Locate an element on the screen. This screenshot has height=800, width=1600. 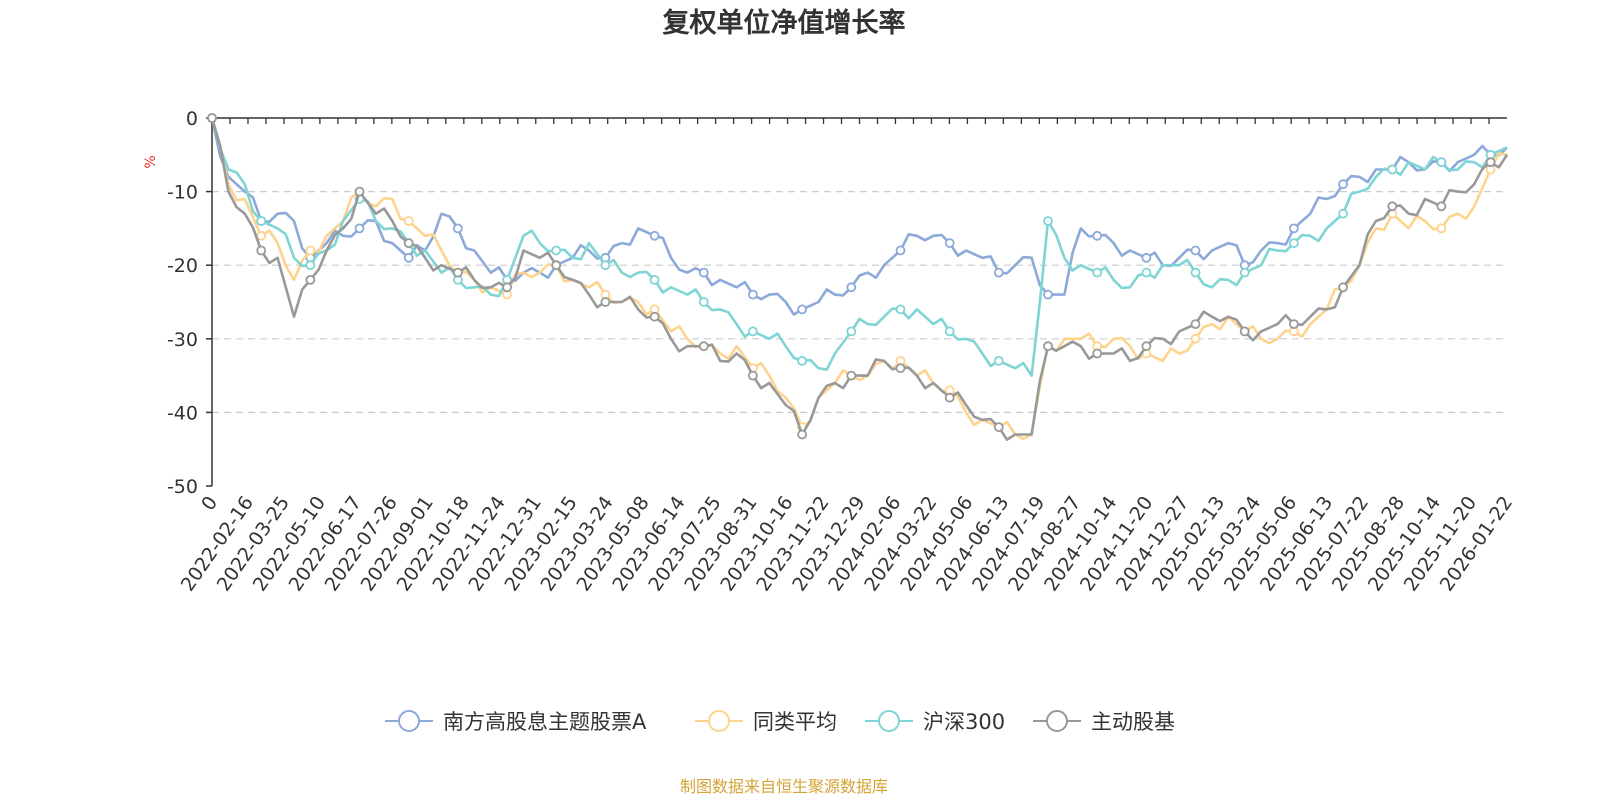
chart-title: 复权单位净值增长率 is located at coordinates (784, 23).